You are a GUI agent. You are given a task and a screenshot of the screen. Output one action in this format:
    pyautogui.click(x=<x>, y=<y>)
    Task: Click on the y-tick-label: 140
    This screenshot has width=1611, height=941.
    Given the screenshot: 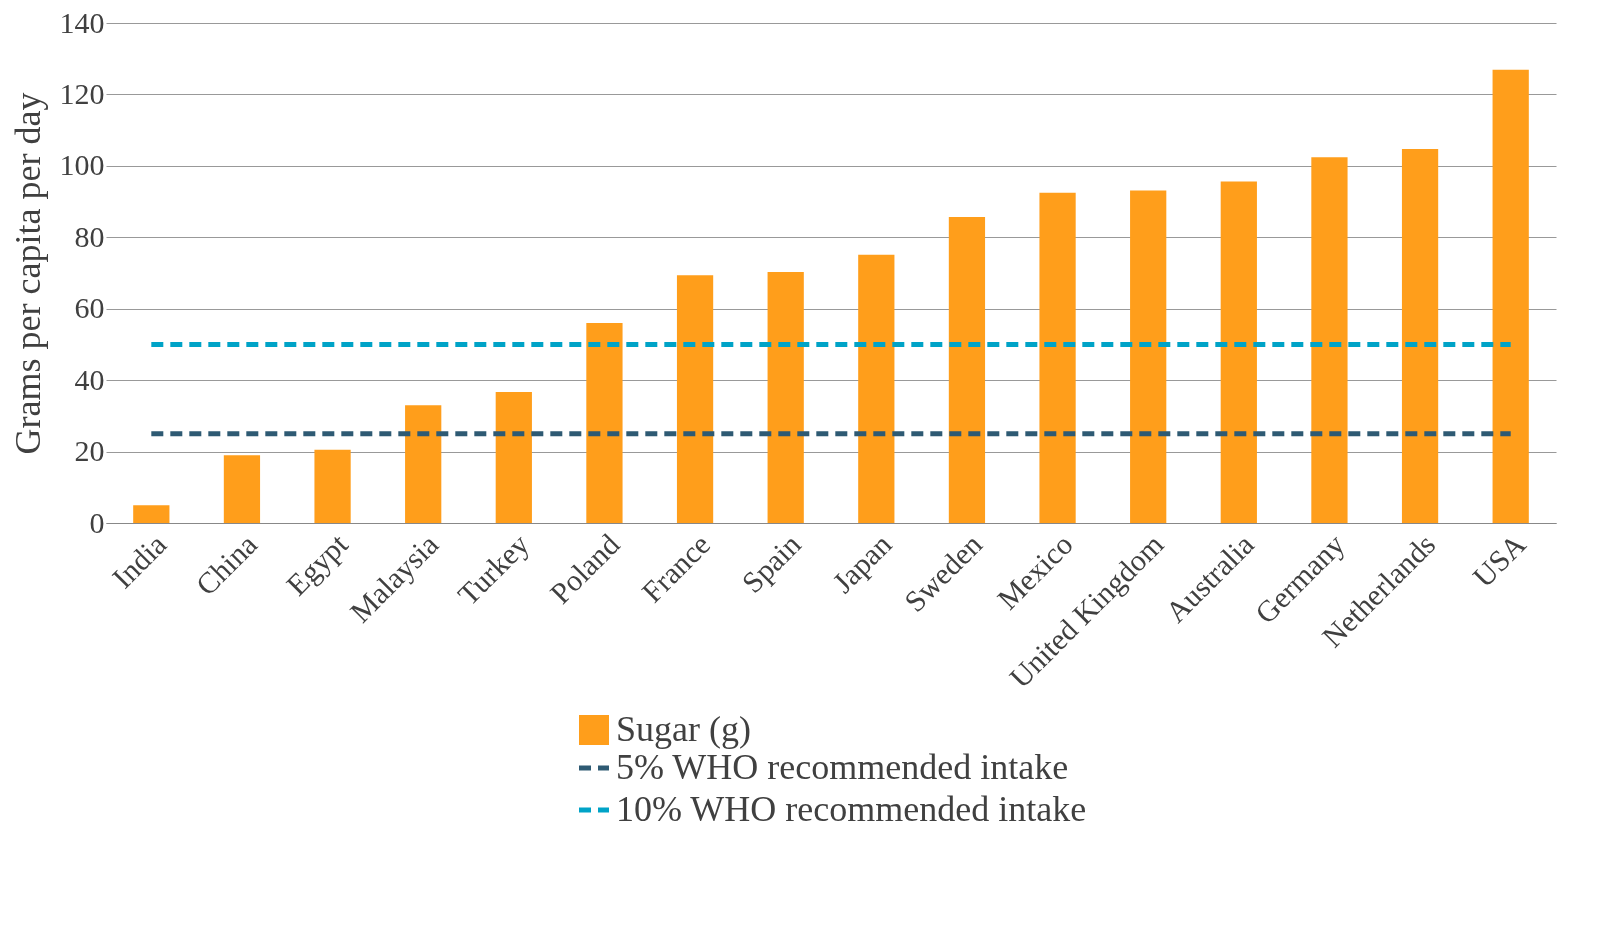 What is the action you would take?
    pyautogui.click(x=82, y=22)
    